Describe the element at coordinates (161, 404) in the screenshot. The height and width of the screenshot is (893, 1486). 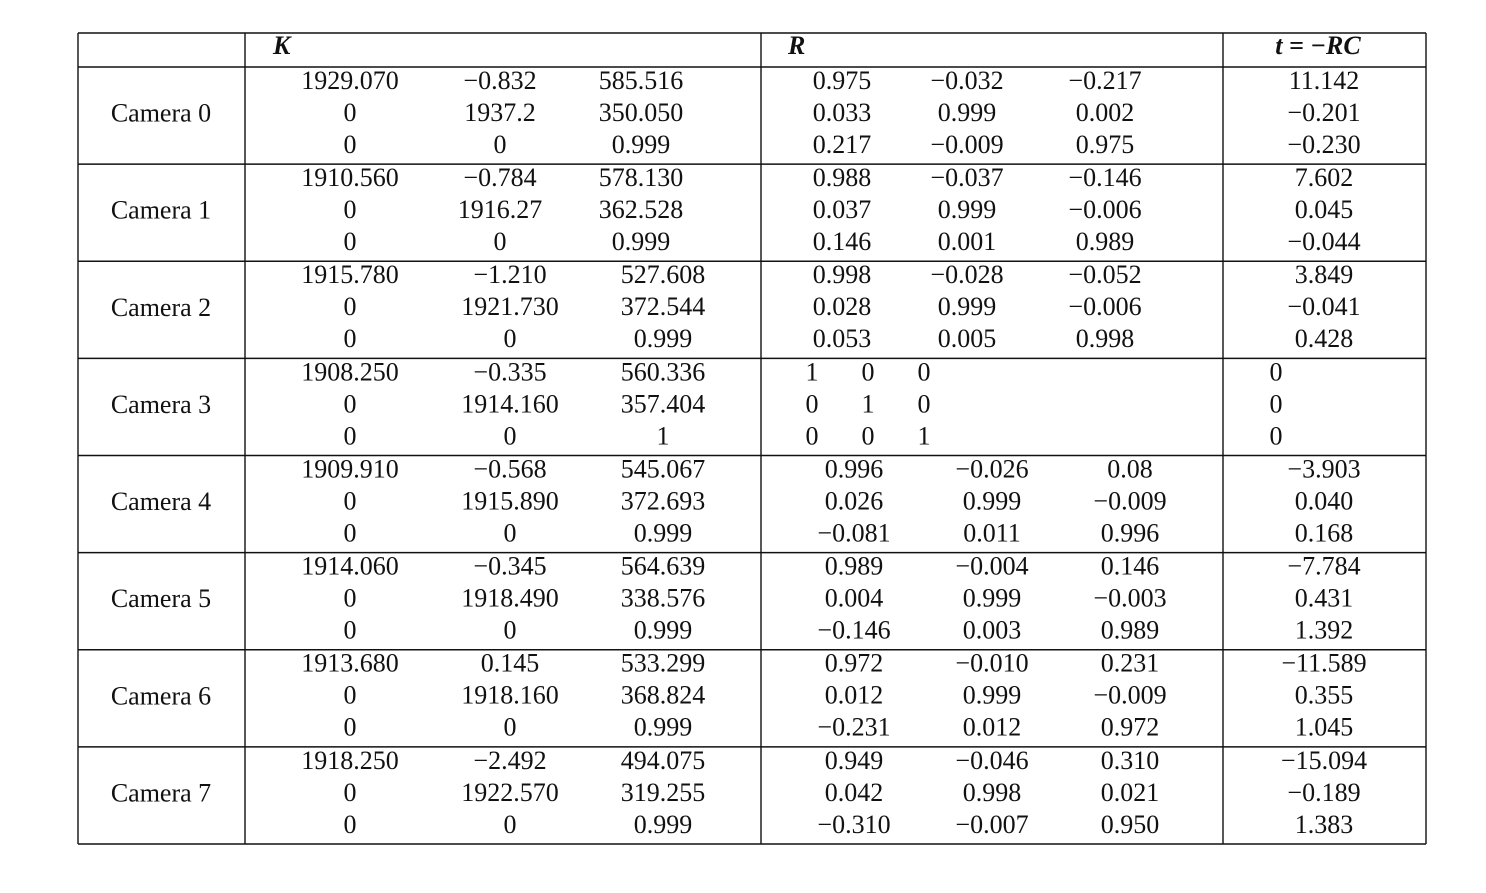
I see `camera-name: Camera 3` at that location.